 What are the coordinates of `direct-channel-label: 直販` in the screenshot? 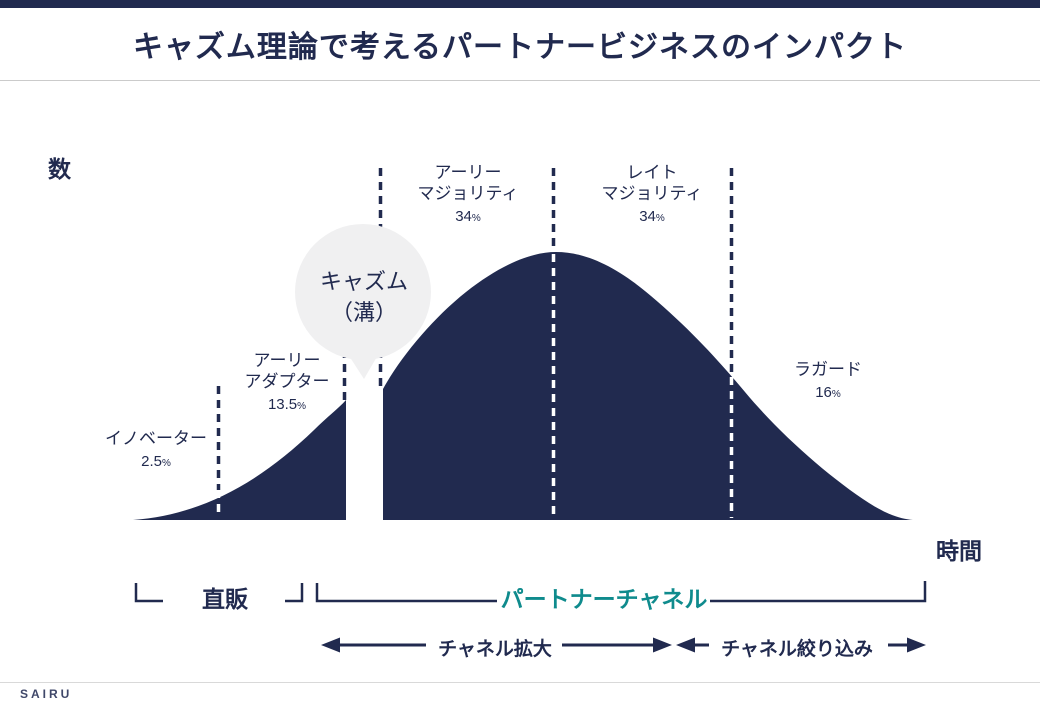 It's located at (225, 599).